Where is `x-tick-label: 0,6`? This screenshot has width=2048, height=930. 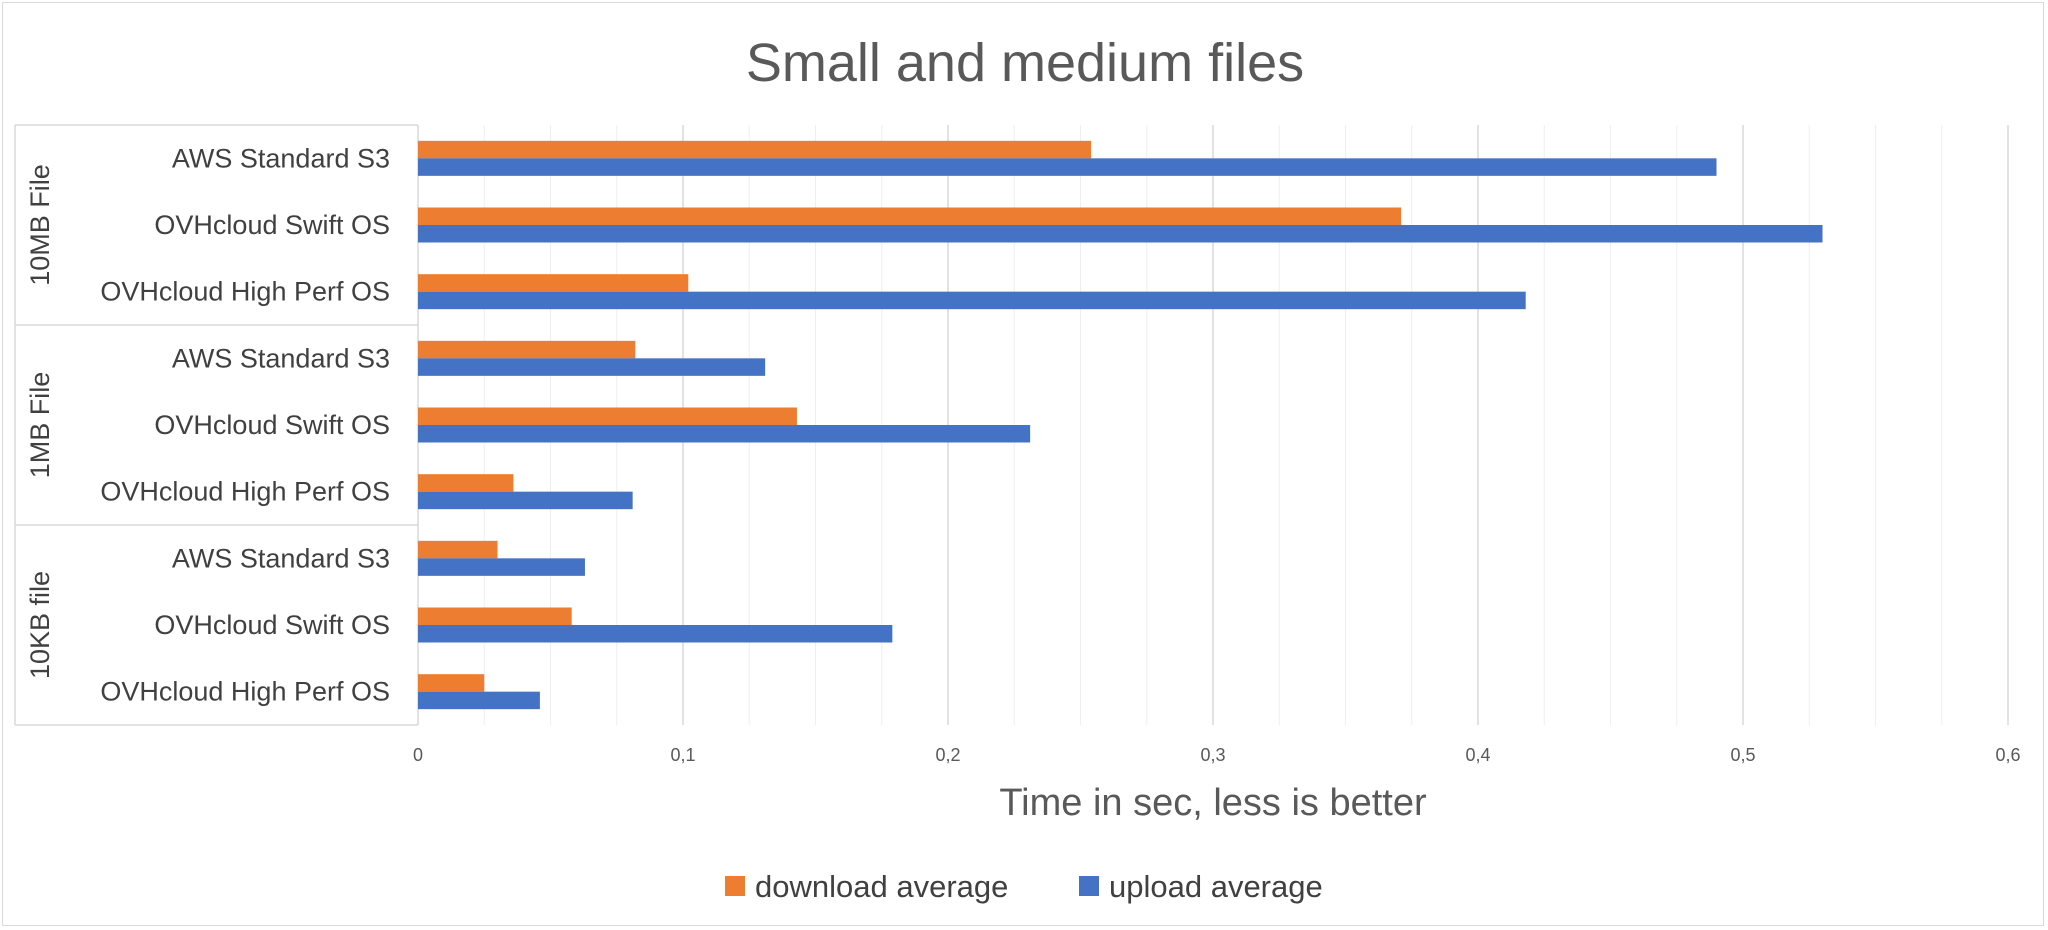
x-tick-label: 0,6 is located at coordinates (2007, 755).